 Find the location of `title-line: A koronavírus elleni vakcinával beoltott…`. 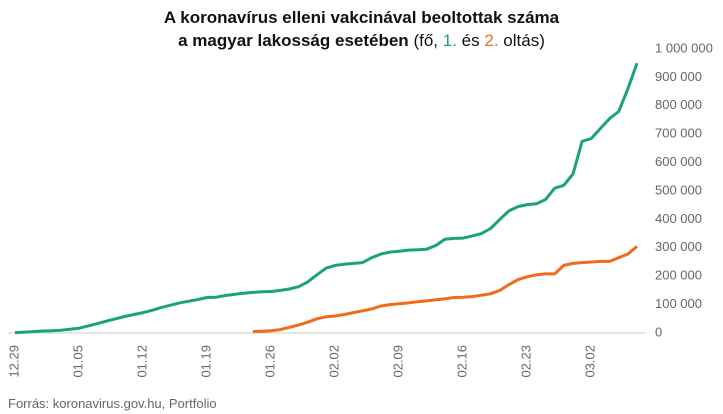

title-line: A koronavírus elleni vakcinával beoltott… is located at coordinates (361, 17).